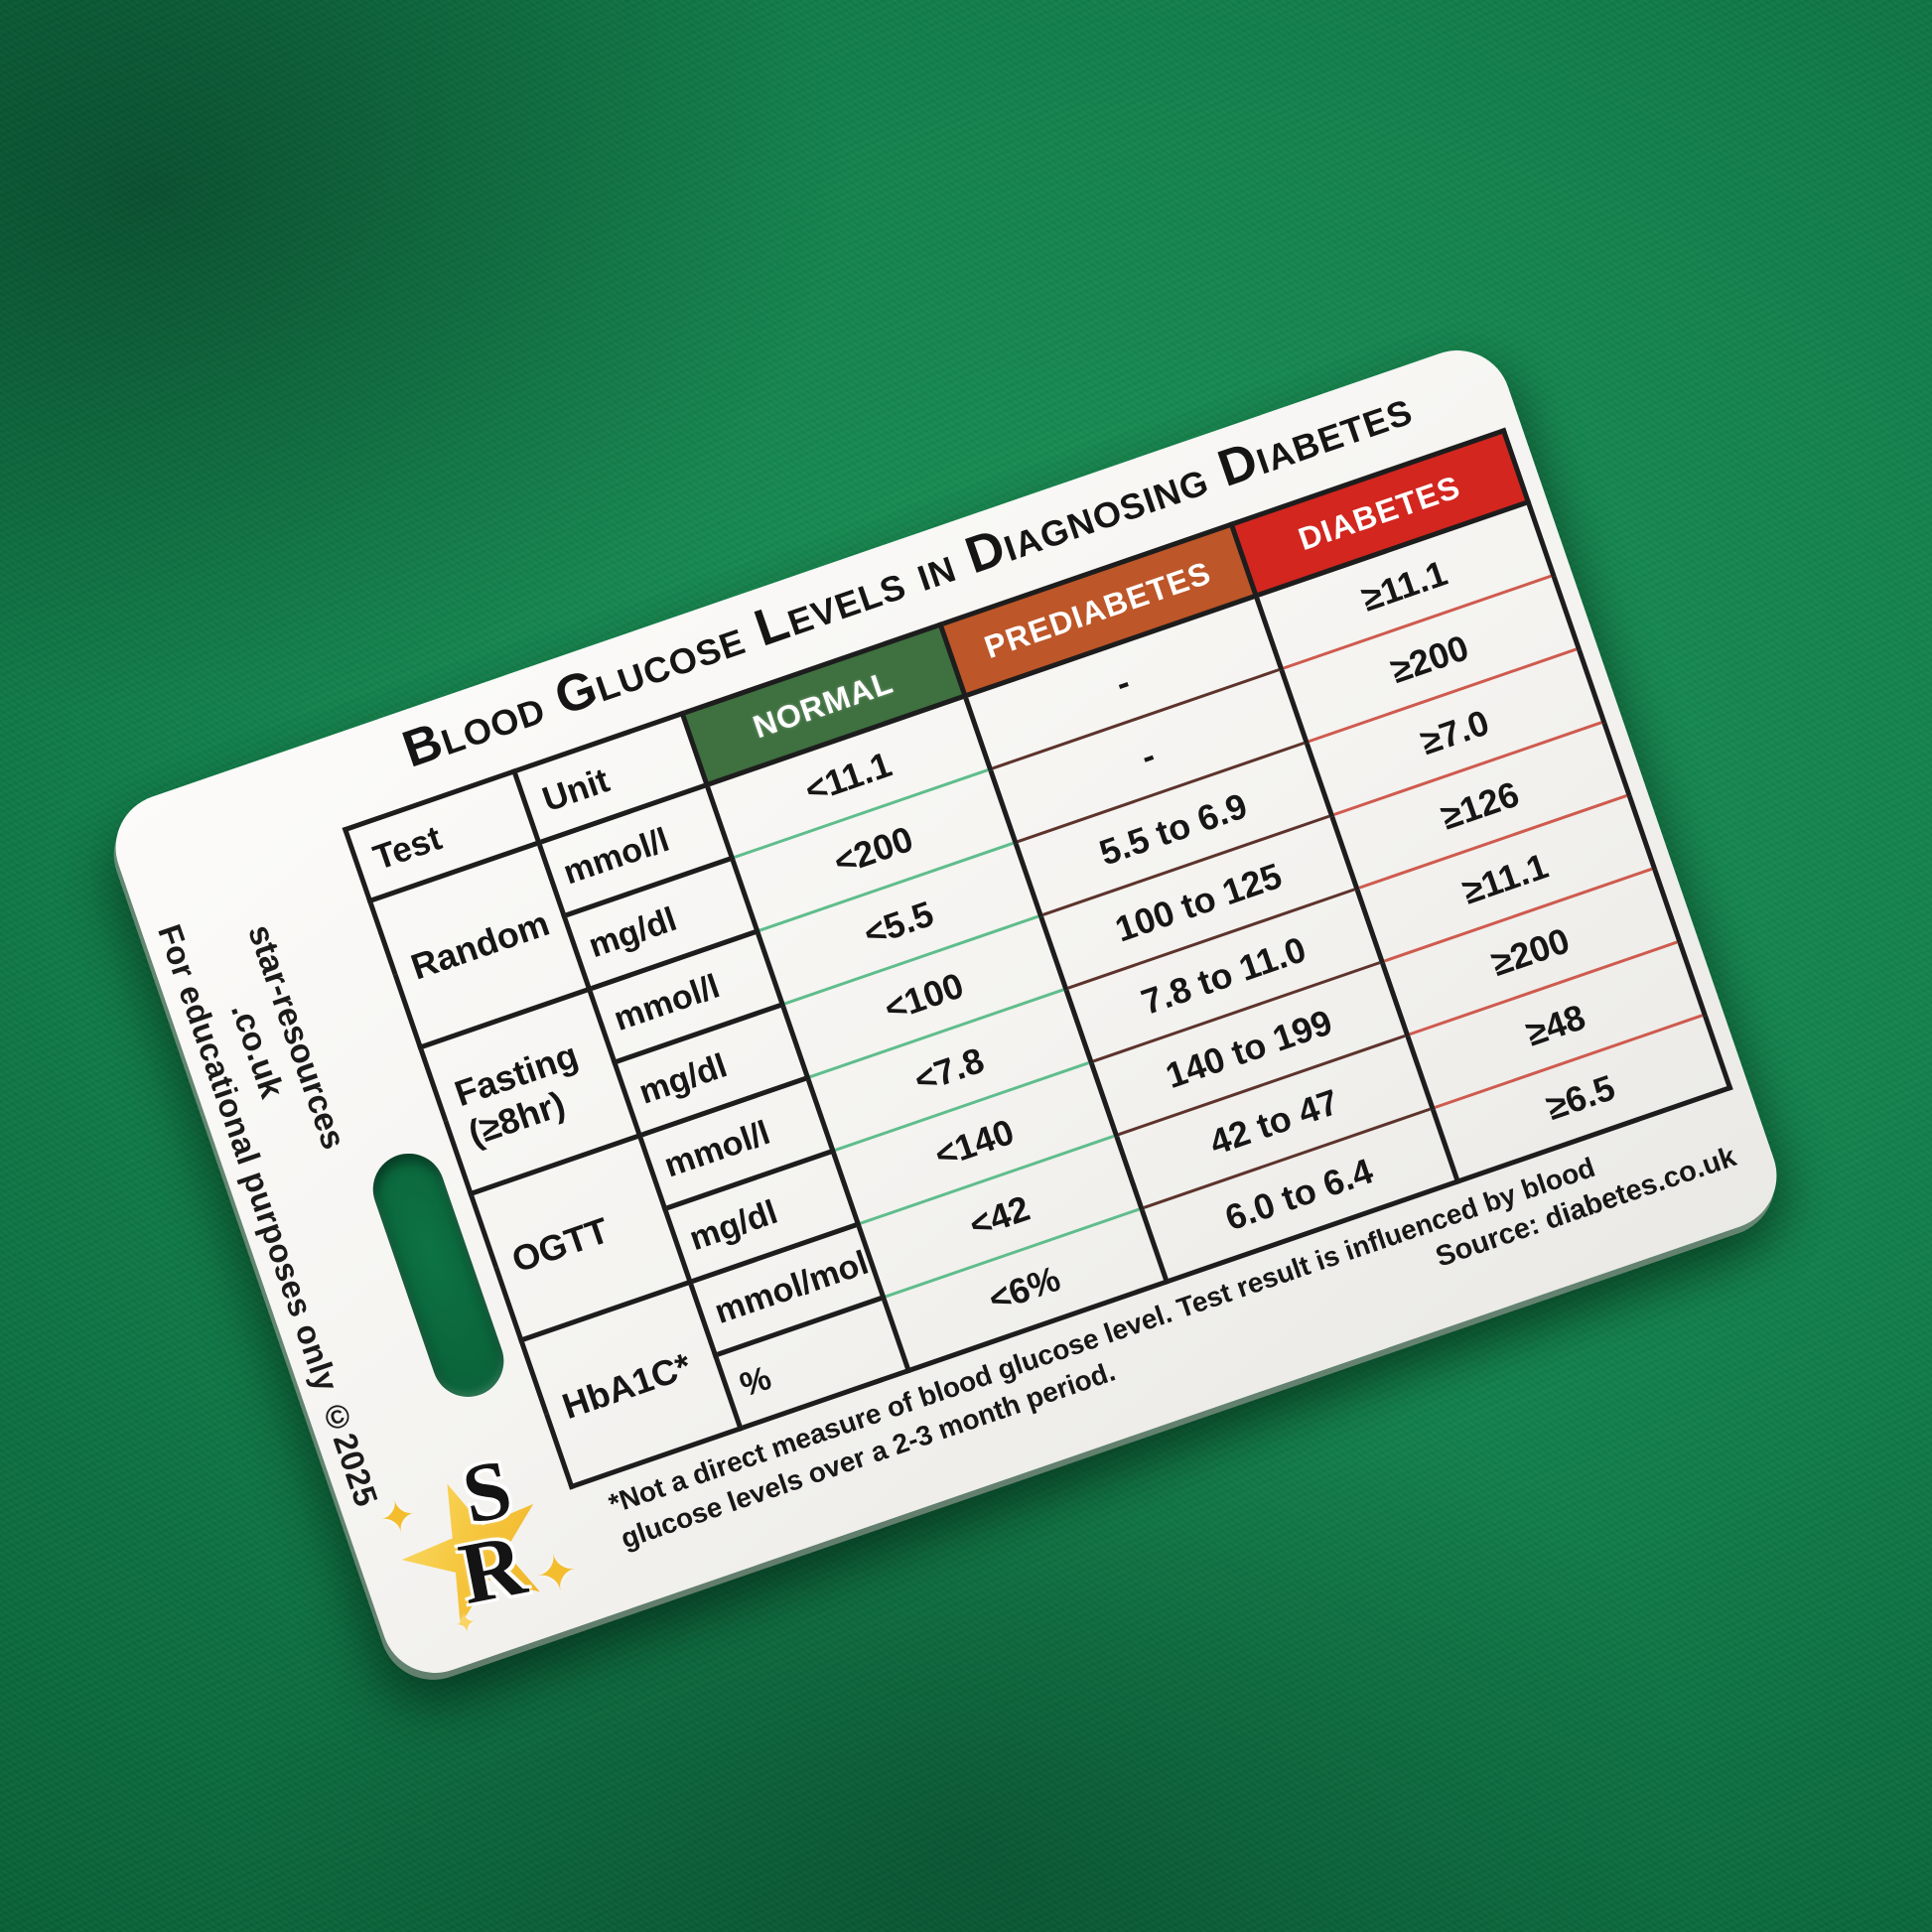 The height and width of the screenshot is (1932, 1932). What do you see at coordinates (626, 1385) in the screenshot?
I see `test-label: HbA1C*` at bounding box center [626, 1385].